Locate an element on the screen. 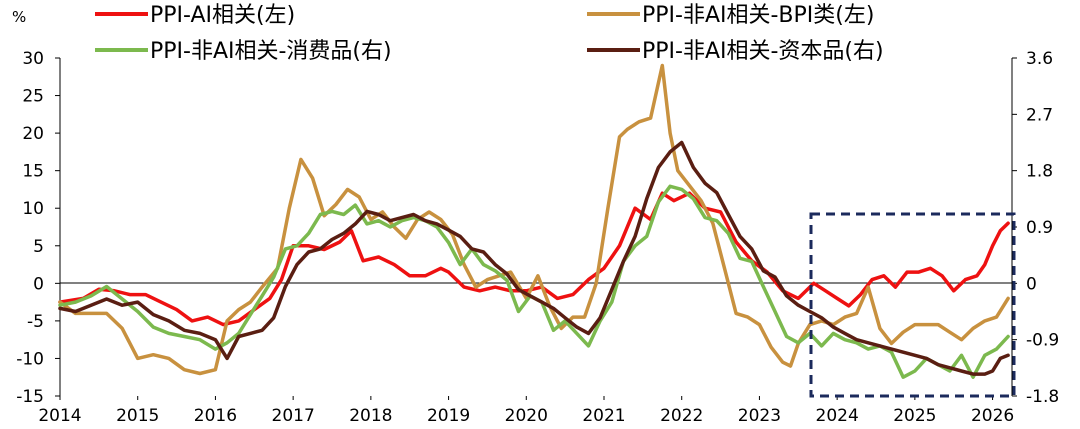 The image size is (1080, 429). left-tick-label: 25 is located at coordinates (33, 97).